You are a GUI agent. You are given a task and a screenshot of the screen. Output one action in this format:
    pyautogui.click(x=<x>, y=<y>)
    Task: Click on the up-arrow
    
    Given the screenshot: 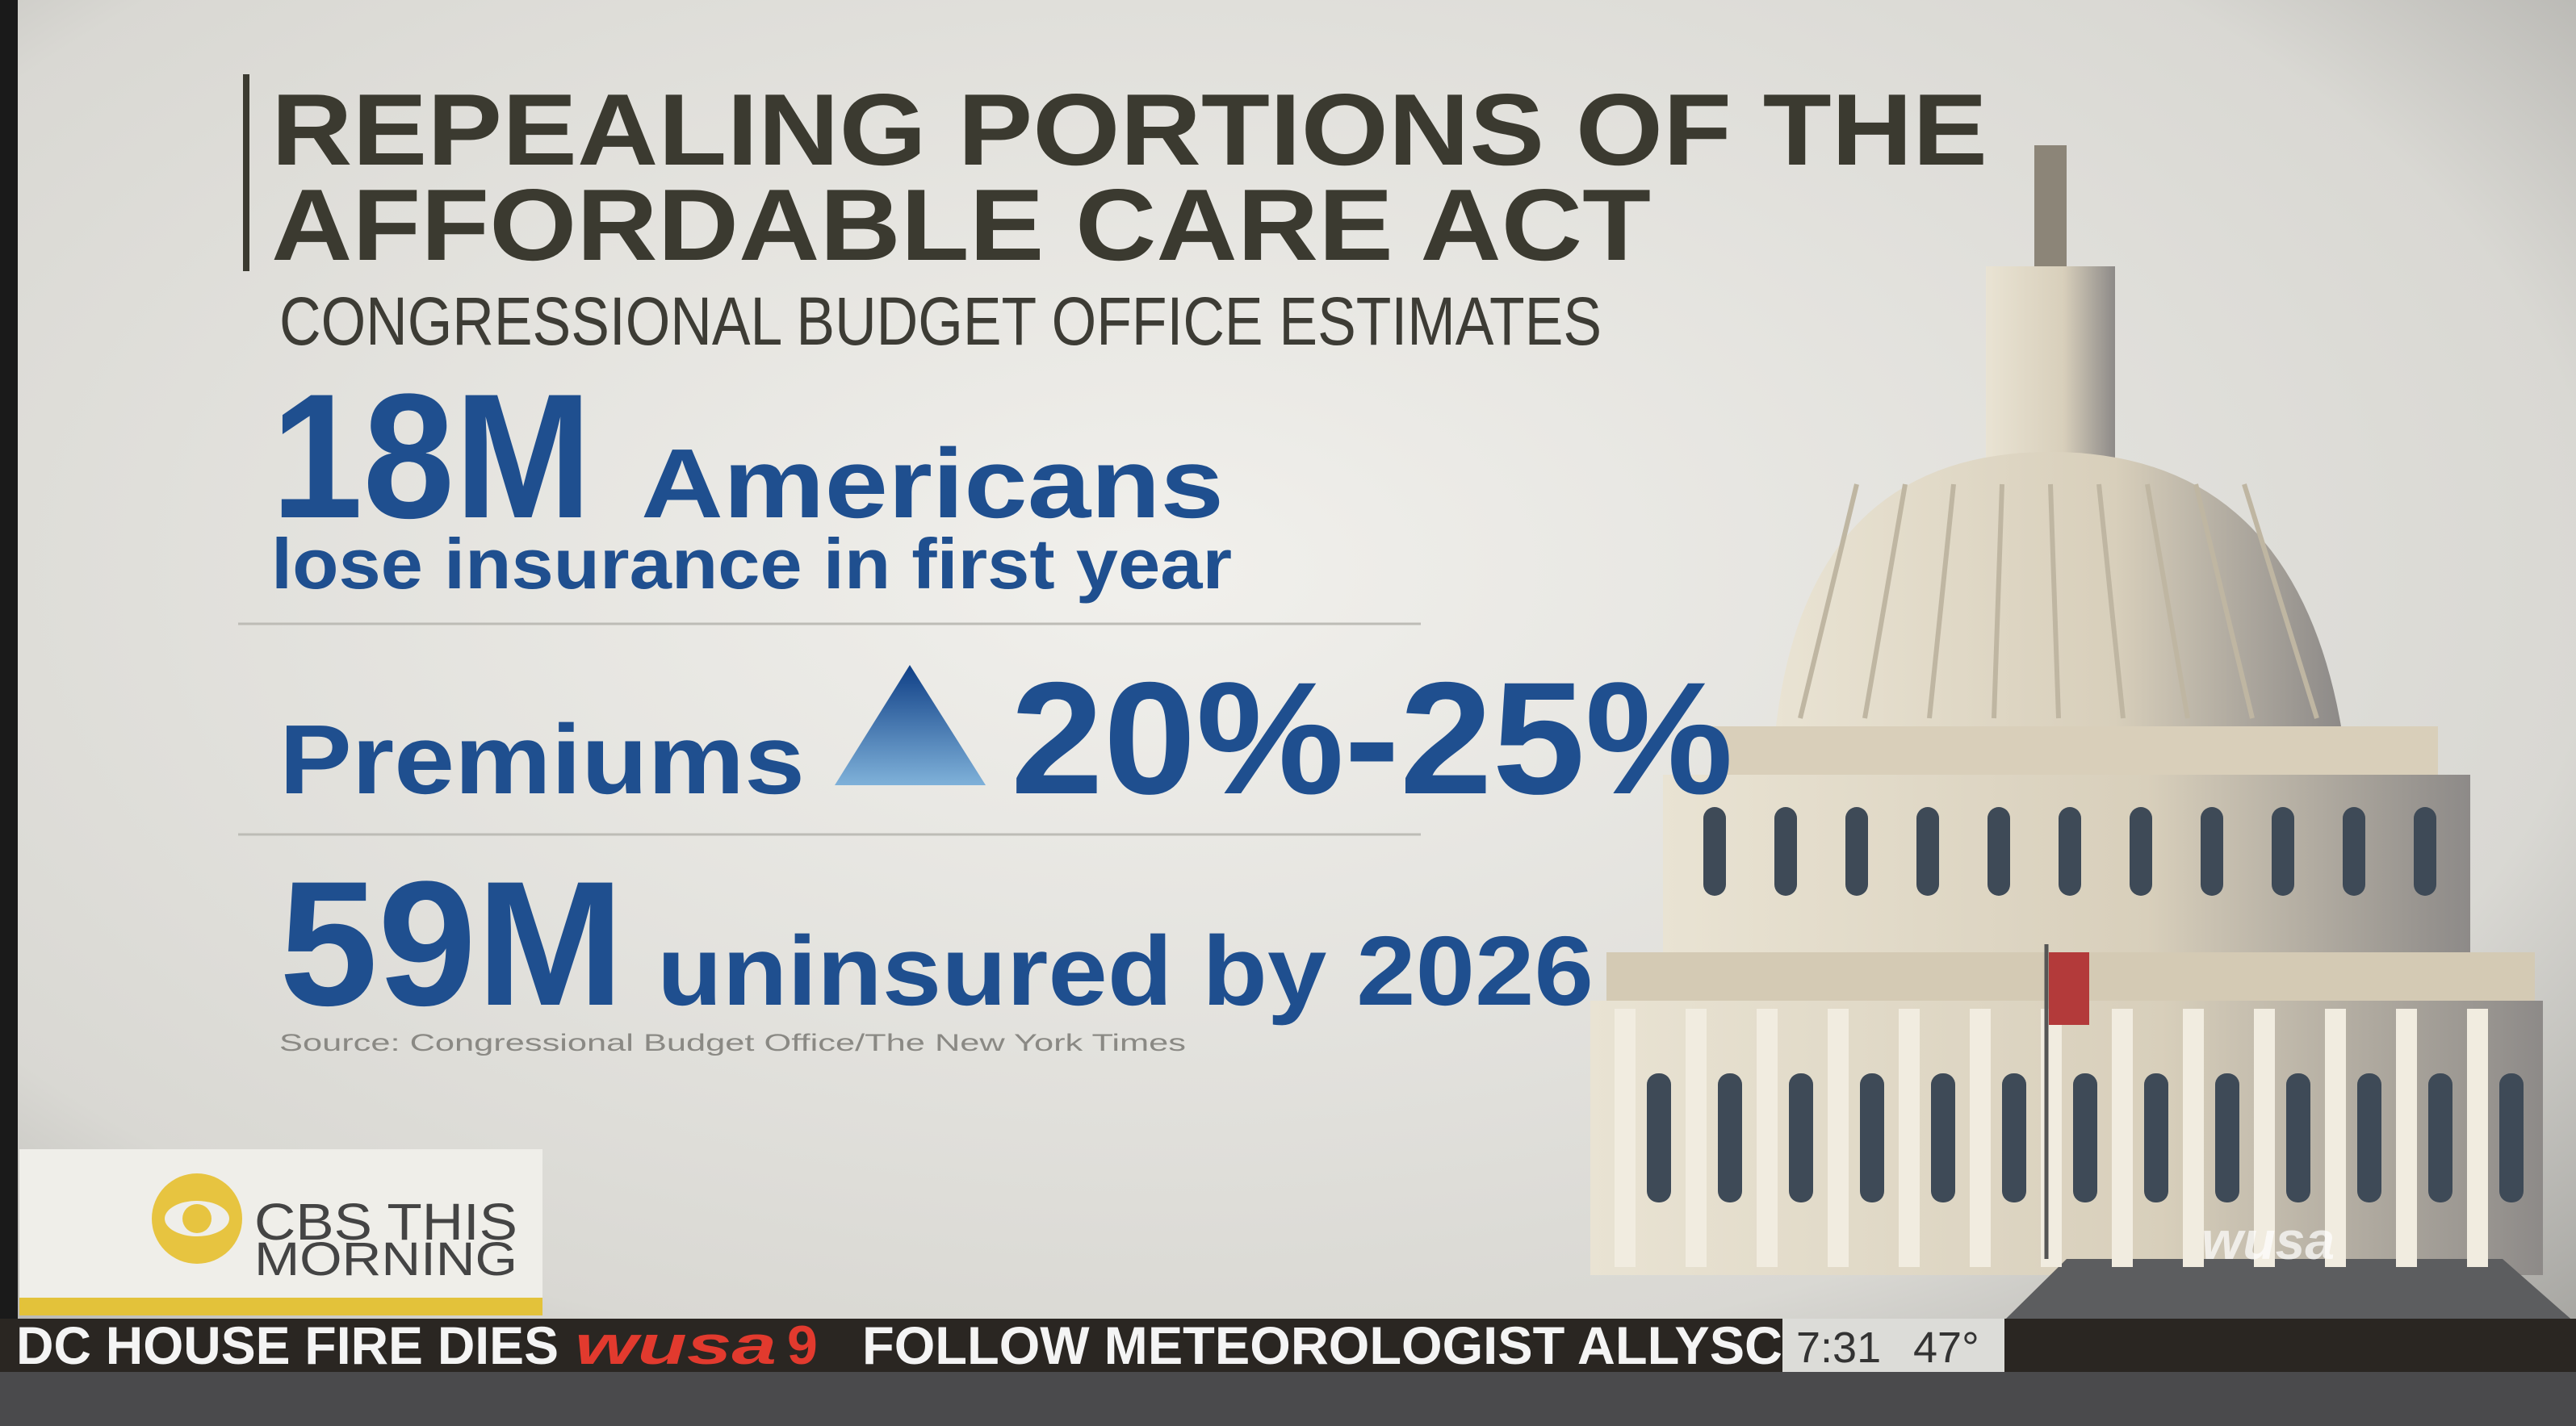 What is the action you would take?
    pyautogui.click(x=910, y=725)
    